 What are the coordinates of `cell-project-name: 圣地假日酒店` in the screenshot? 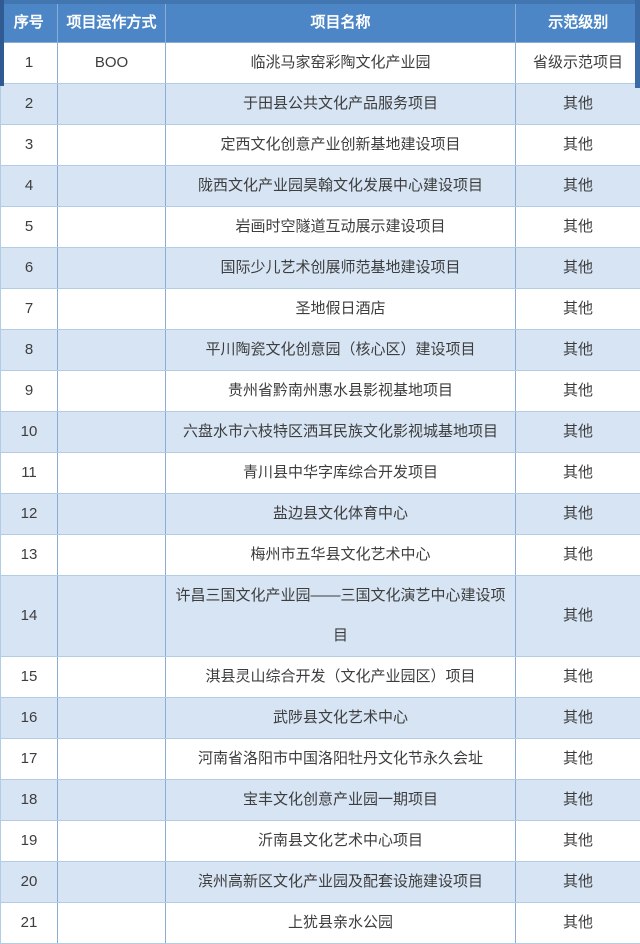 It's located at (341, 309).